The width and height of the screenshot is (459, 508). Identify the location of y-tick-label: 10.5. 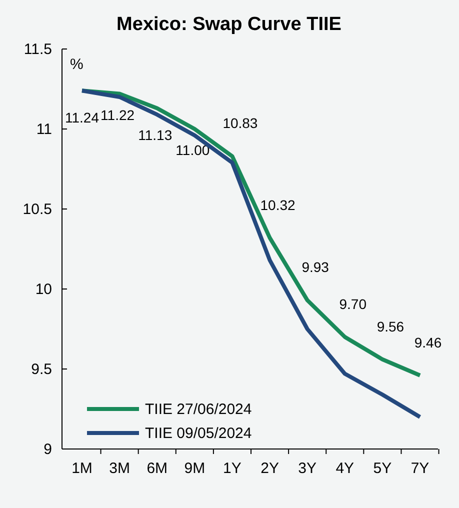
(37, 209).